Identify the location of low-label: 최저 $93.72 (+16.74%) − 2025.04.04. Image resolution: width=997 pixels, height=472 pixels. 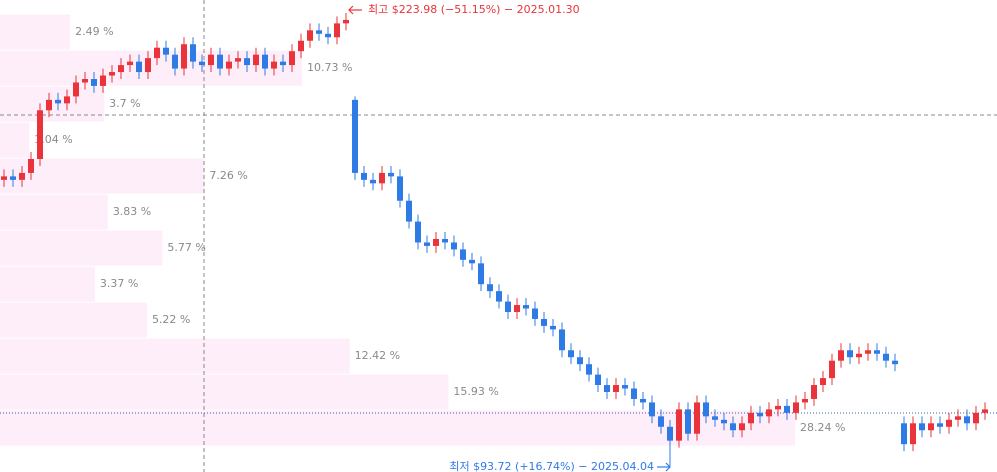
(551, 466).